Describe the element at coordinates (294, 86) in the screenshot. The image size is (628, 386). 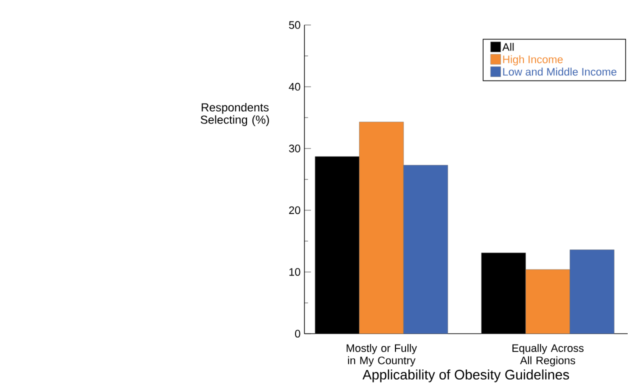
I see `y-tick-label: 40` at that location.